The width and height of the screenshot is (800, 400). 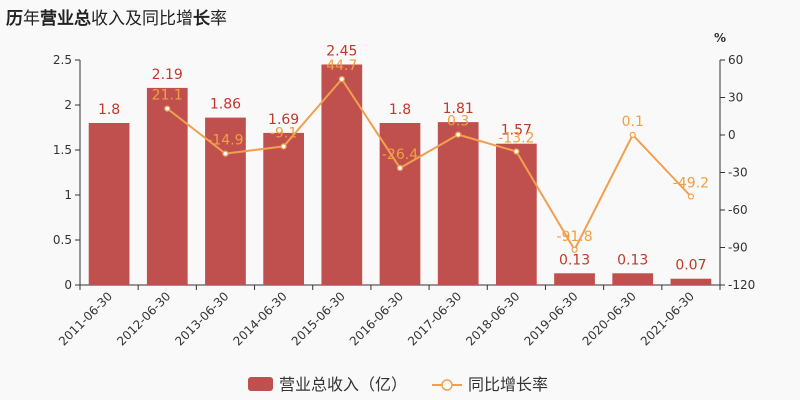 What do you see at coordinates (741, 285) in the screenshot?
I see `y-right-tick-label: -120` at bounding box center [741, 285].